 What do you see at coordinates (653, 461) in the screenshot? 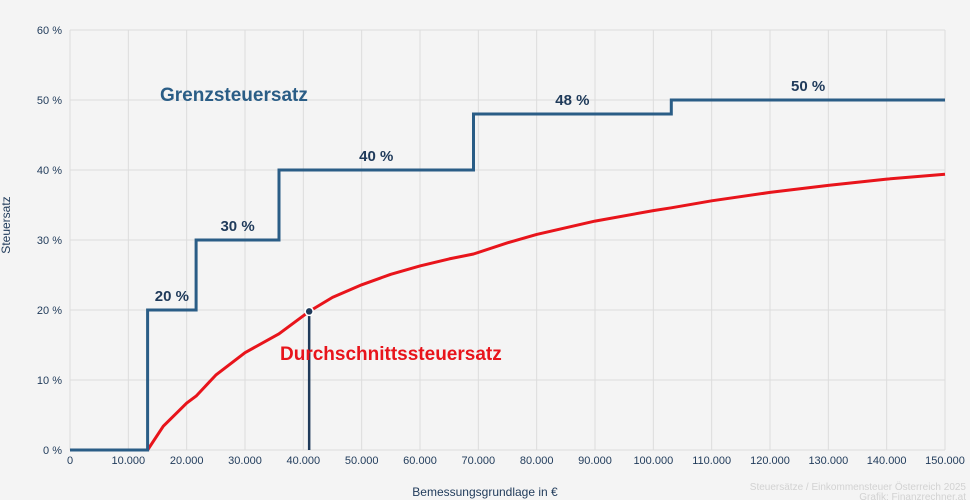
I see `x-tick-label: 100.000` at bounding box center [653, 461].